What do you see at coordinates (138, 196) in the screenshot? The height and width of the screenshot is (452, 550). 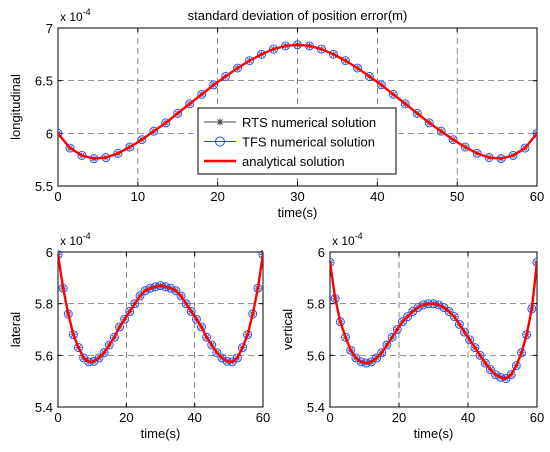 I see `x-tick-label: 10` at bounding box center [138, 196].